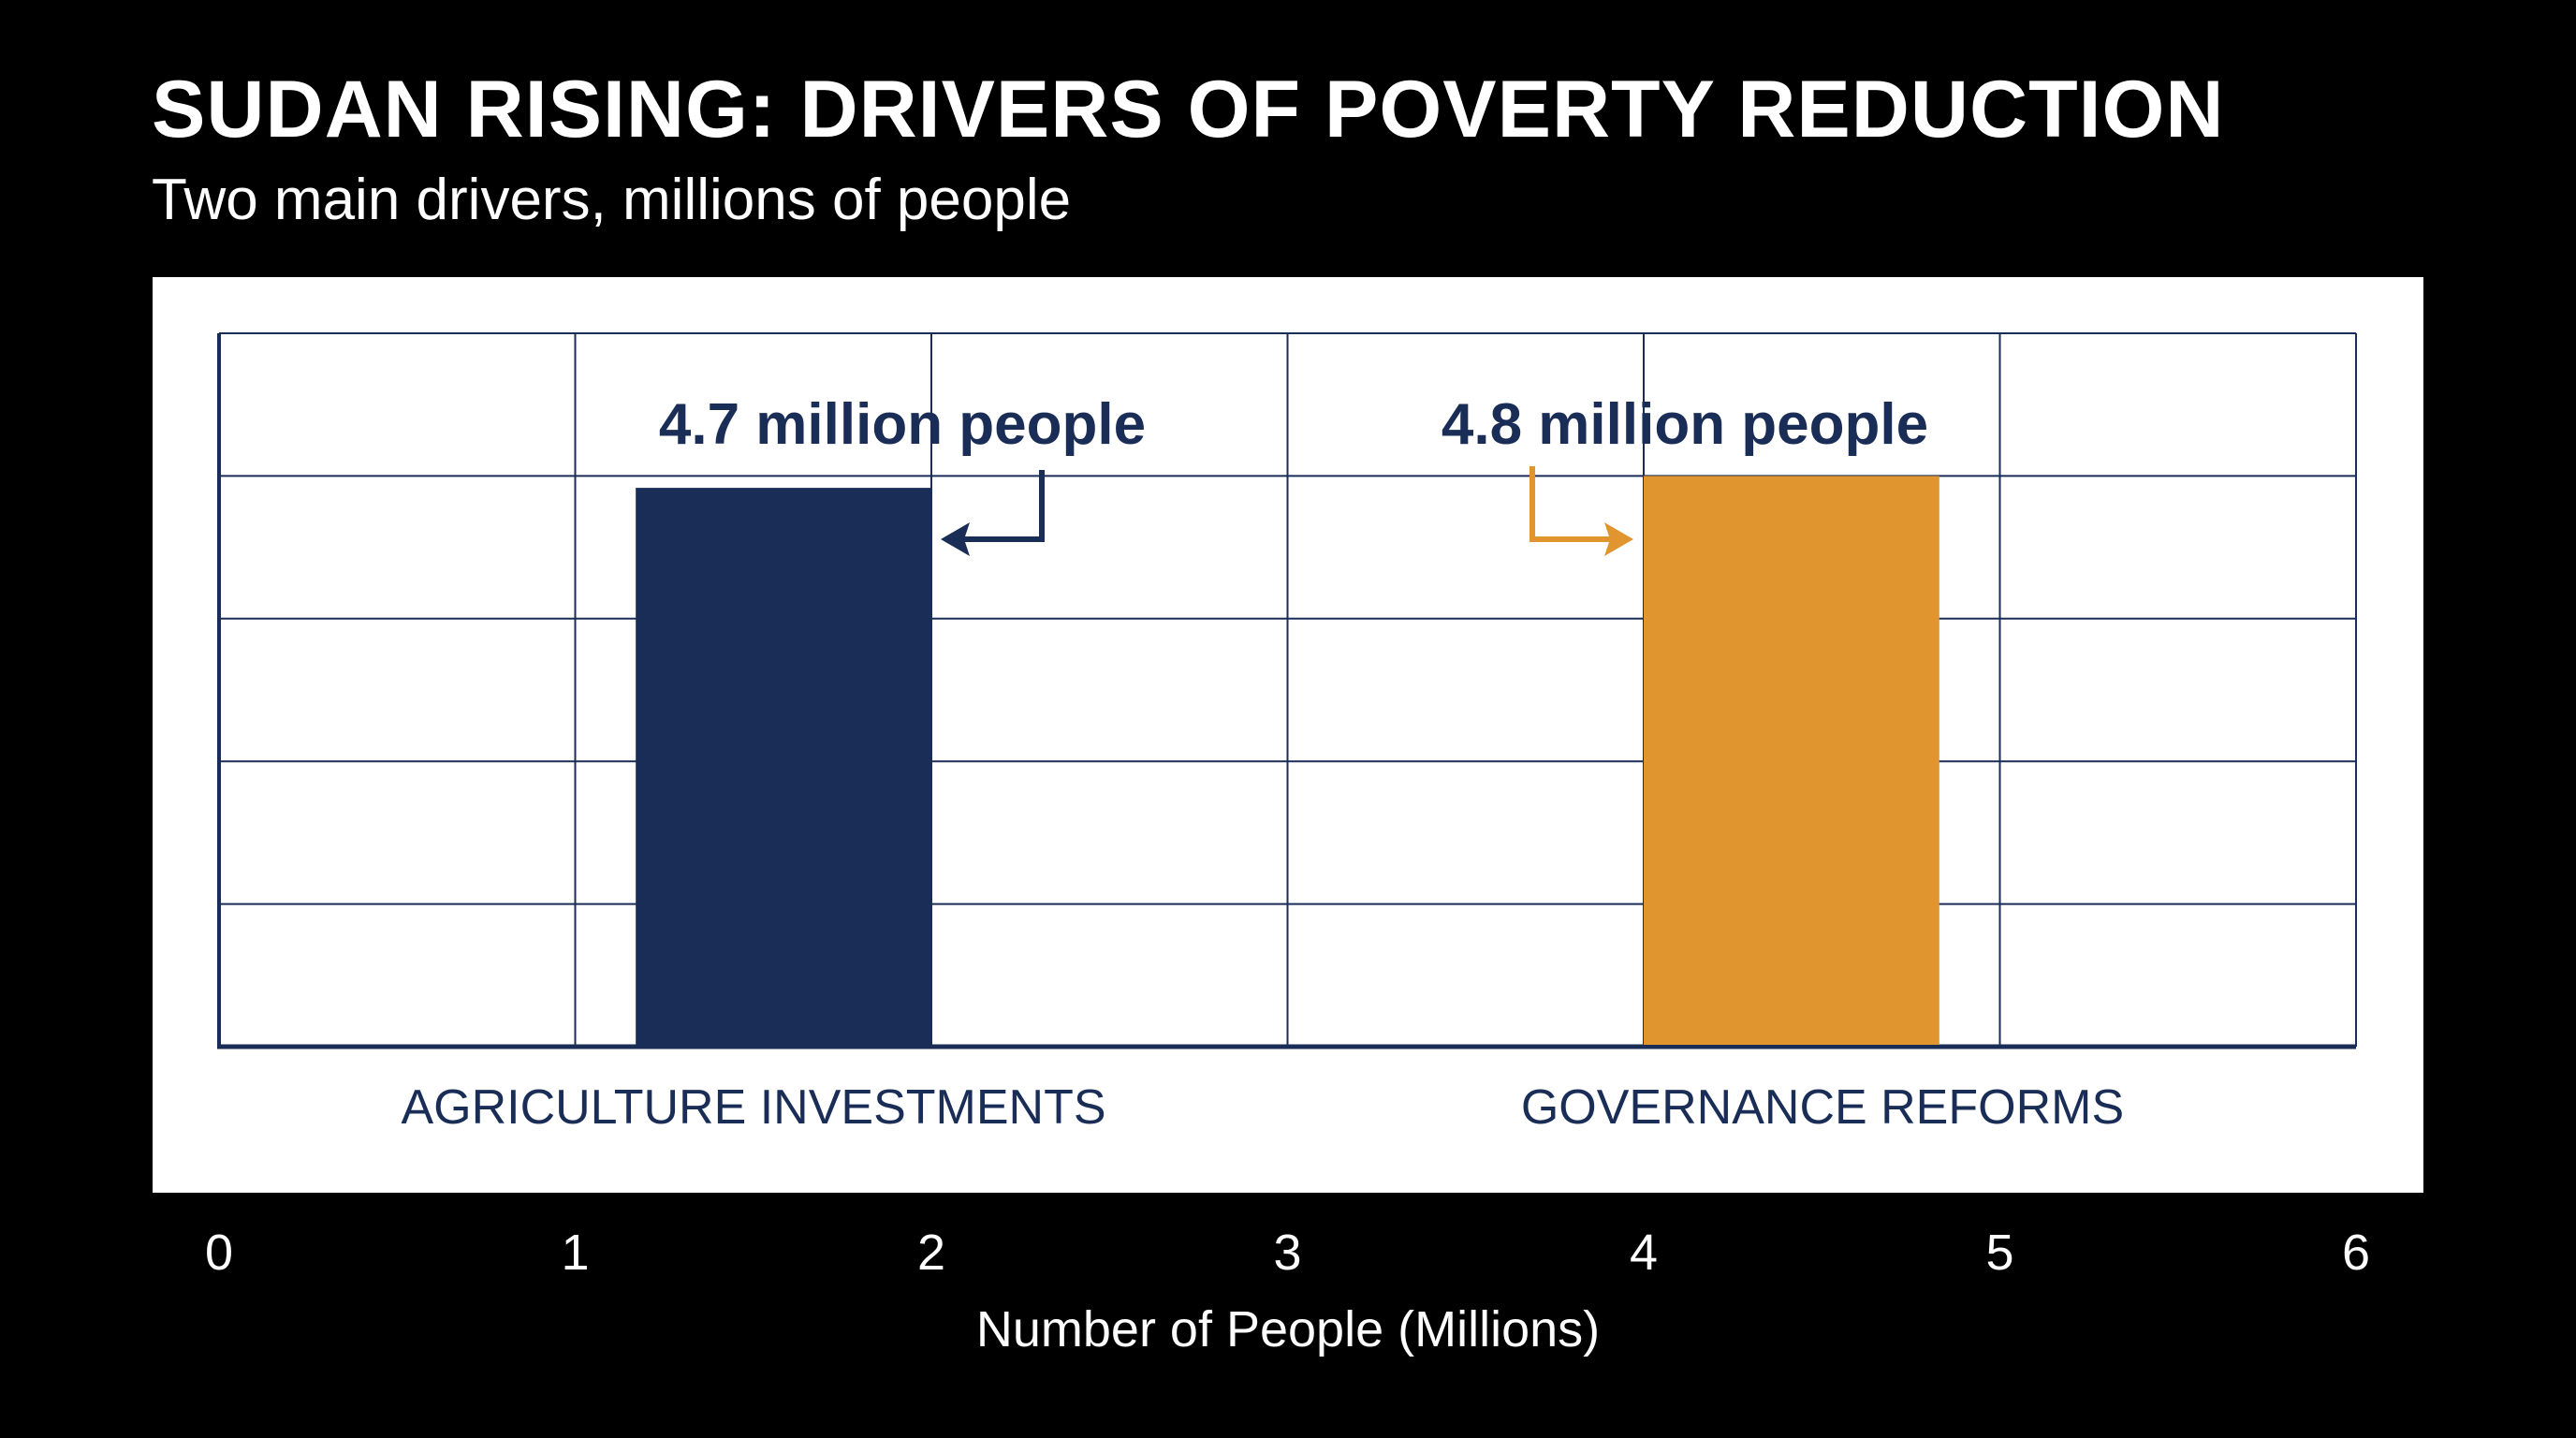 This screenshot has height=1438, width=2576. I want to click on category-label-2: GOVERNANCE REFORMS, so click(1822, 1107).